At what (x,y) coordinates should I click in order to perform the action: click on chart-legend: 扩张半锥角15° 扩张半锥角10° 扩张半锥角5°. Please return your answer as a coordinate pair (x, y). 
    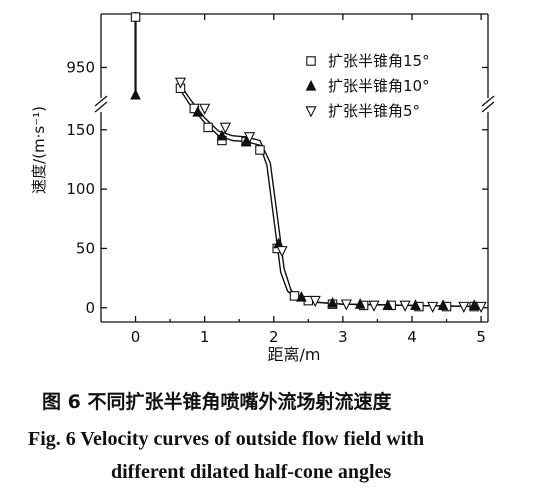
    Looking at the image, I should click on (379, 86).